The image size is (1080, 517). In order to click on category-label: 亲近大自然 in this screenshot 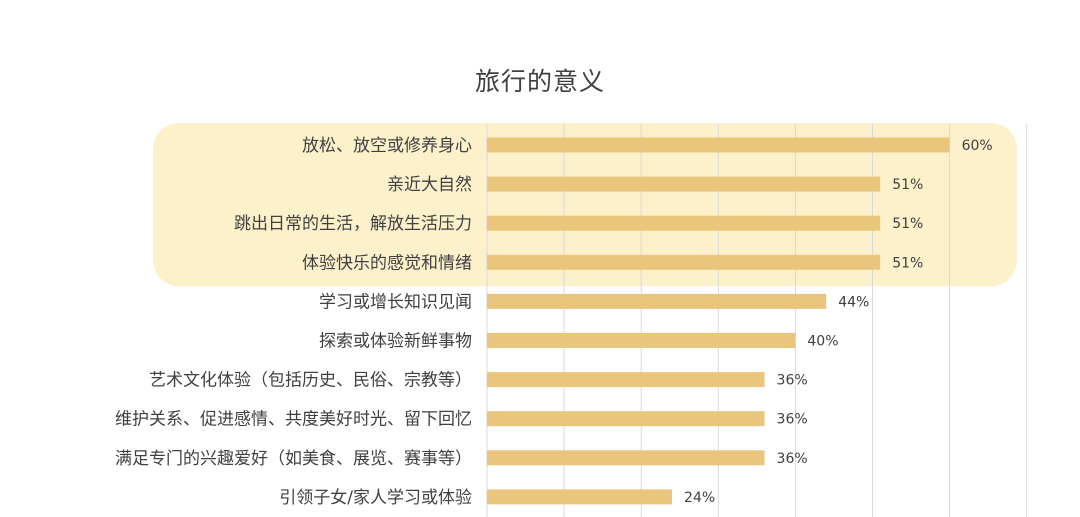, I will do `click(429, 185)`.